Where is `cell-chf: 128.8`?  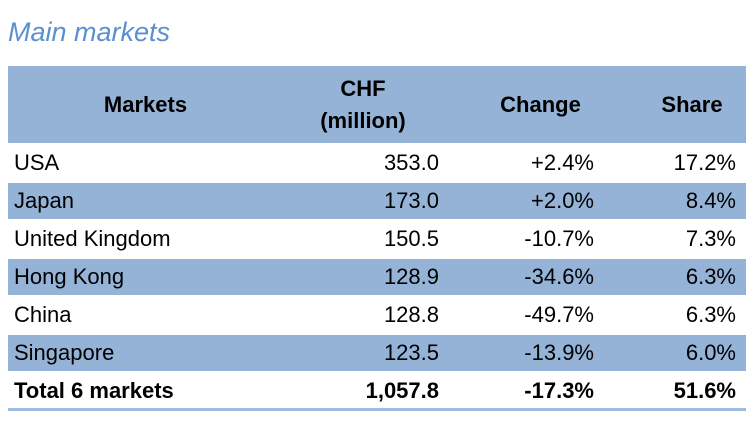
cell-chf: 128.8 is located at coordinates (411, 314).